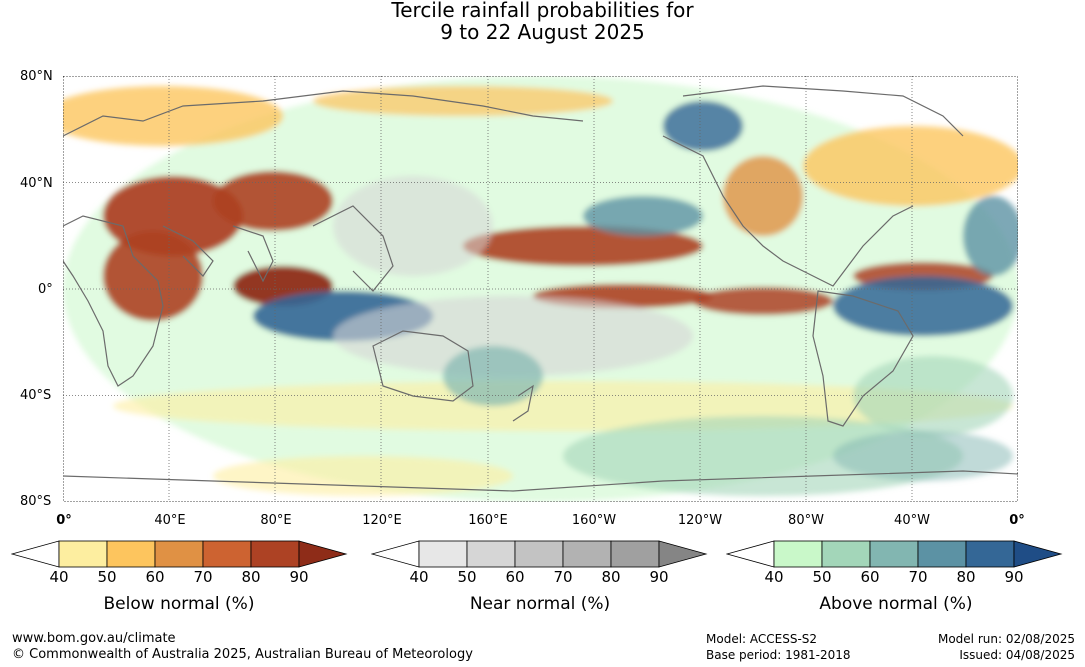  I want to click on colorbar-above-normal, so click(895, 554).